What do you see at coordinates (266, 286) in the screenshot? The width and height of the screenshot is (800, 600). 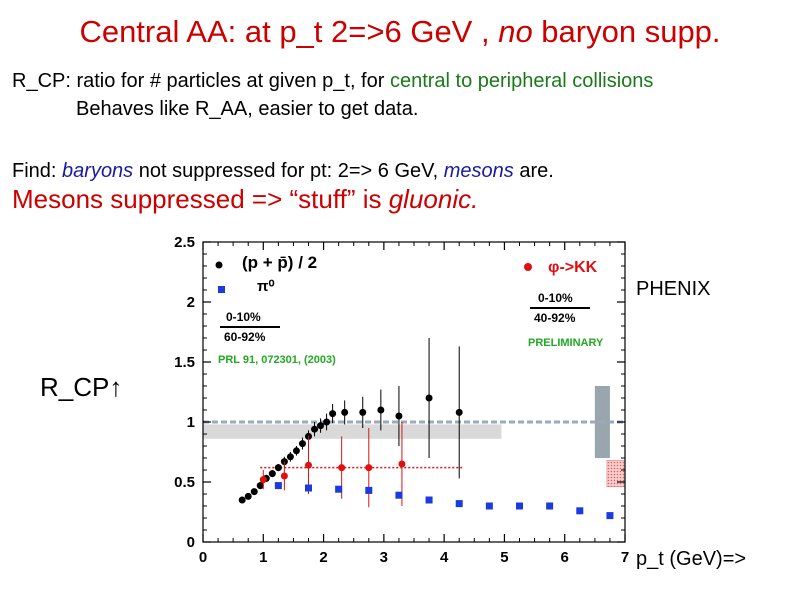 I see `legend-pi0-label: π⁰` at bounding box center [266, 286].